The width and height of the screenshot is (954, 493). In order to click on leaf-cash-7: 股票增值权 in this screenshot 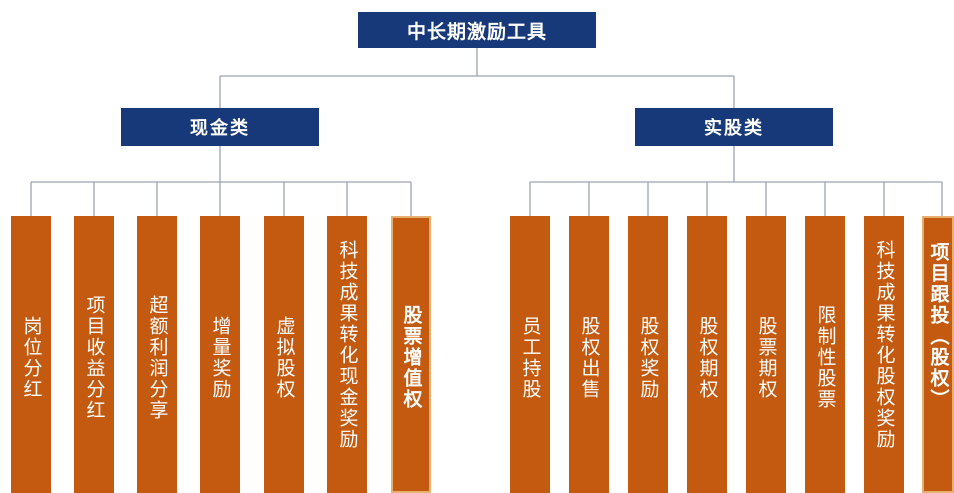, I will do `click(411, 354)`.